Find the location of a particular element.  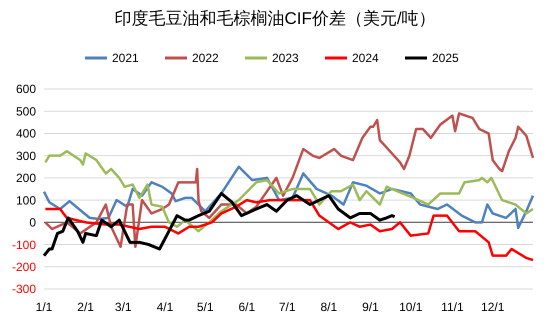

legend-label: 2021 is located at coordinates (126, 58).